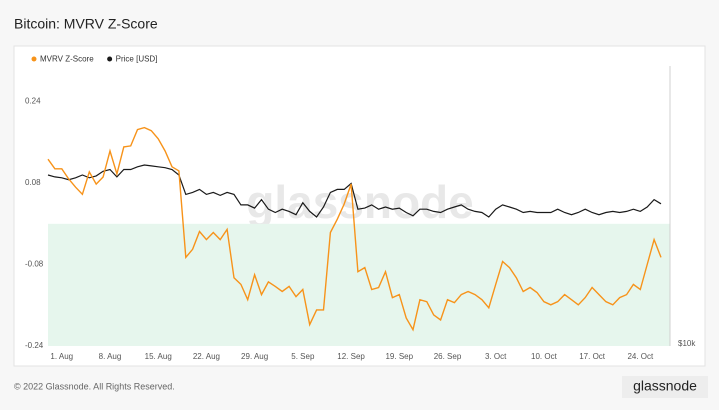 The image size is (719, 410). I want to click on logo: glassnode, so click(665, 386).